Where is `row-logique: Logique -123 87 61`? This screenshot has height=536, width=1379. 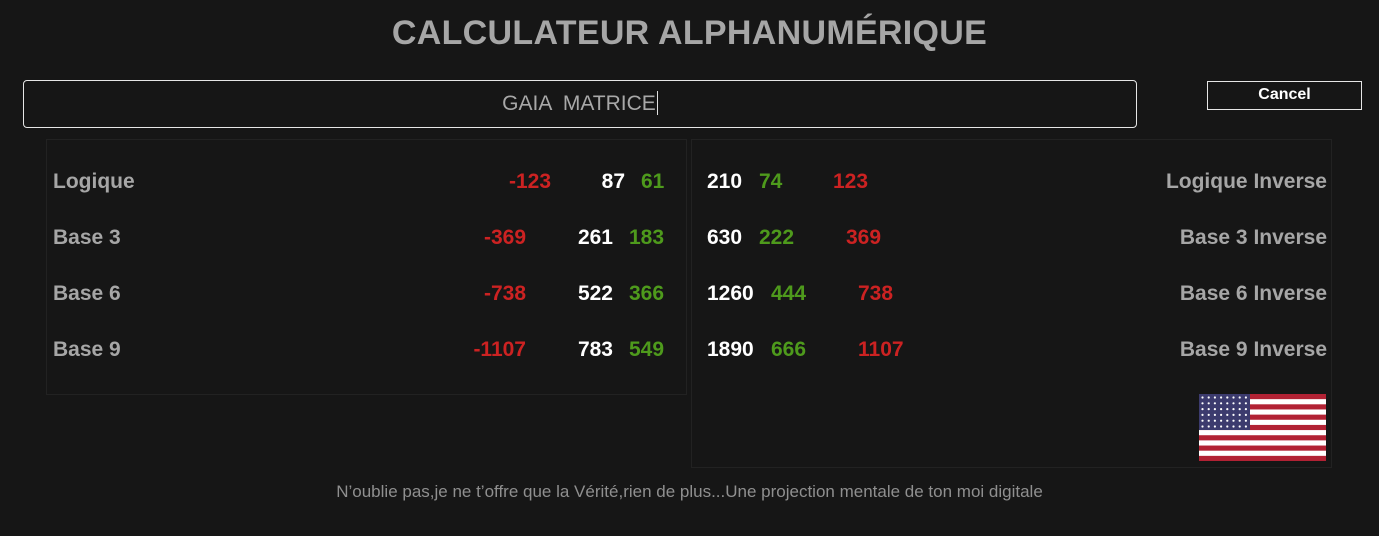
row-logique: Logique -123 87 61 is located at coordinates (343, 182).